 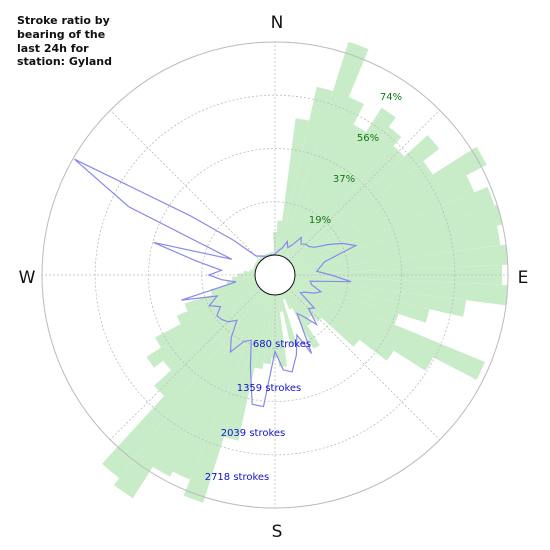 What do you see at coordinates (27, 278) in the screenshot?
I see `direction-label-w: W` at bounding box center [27, 278].